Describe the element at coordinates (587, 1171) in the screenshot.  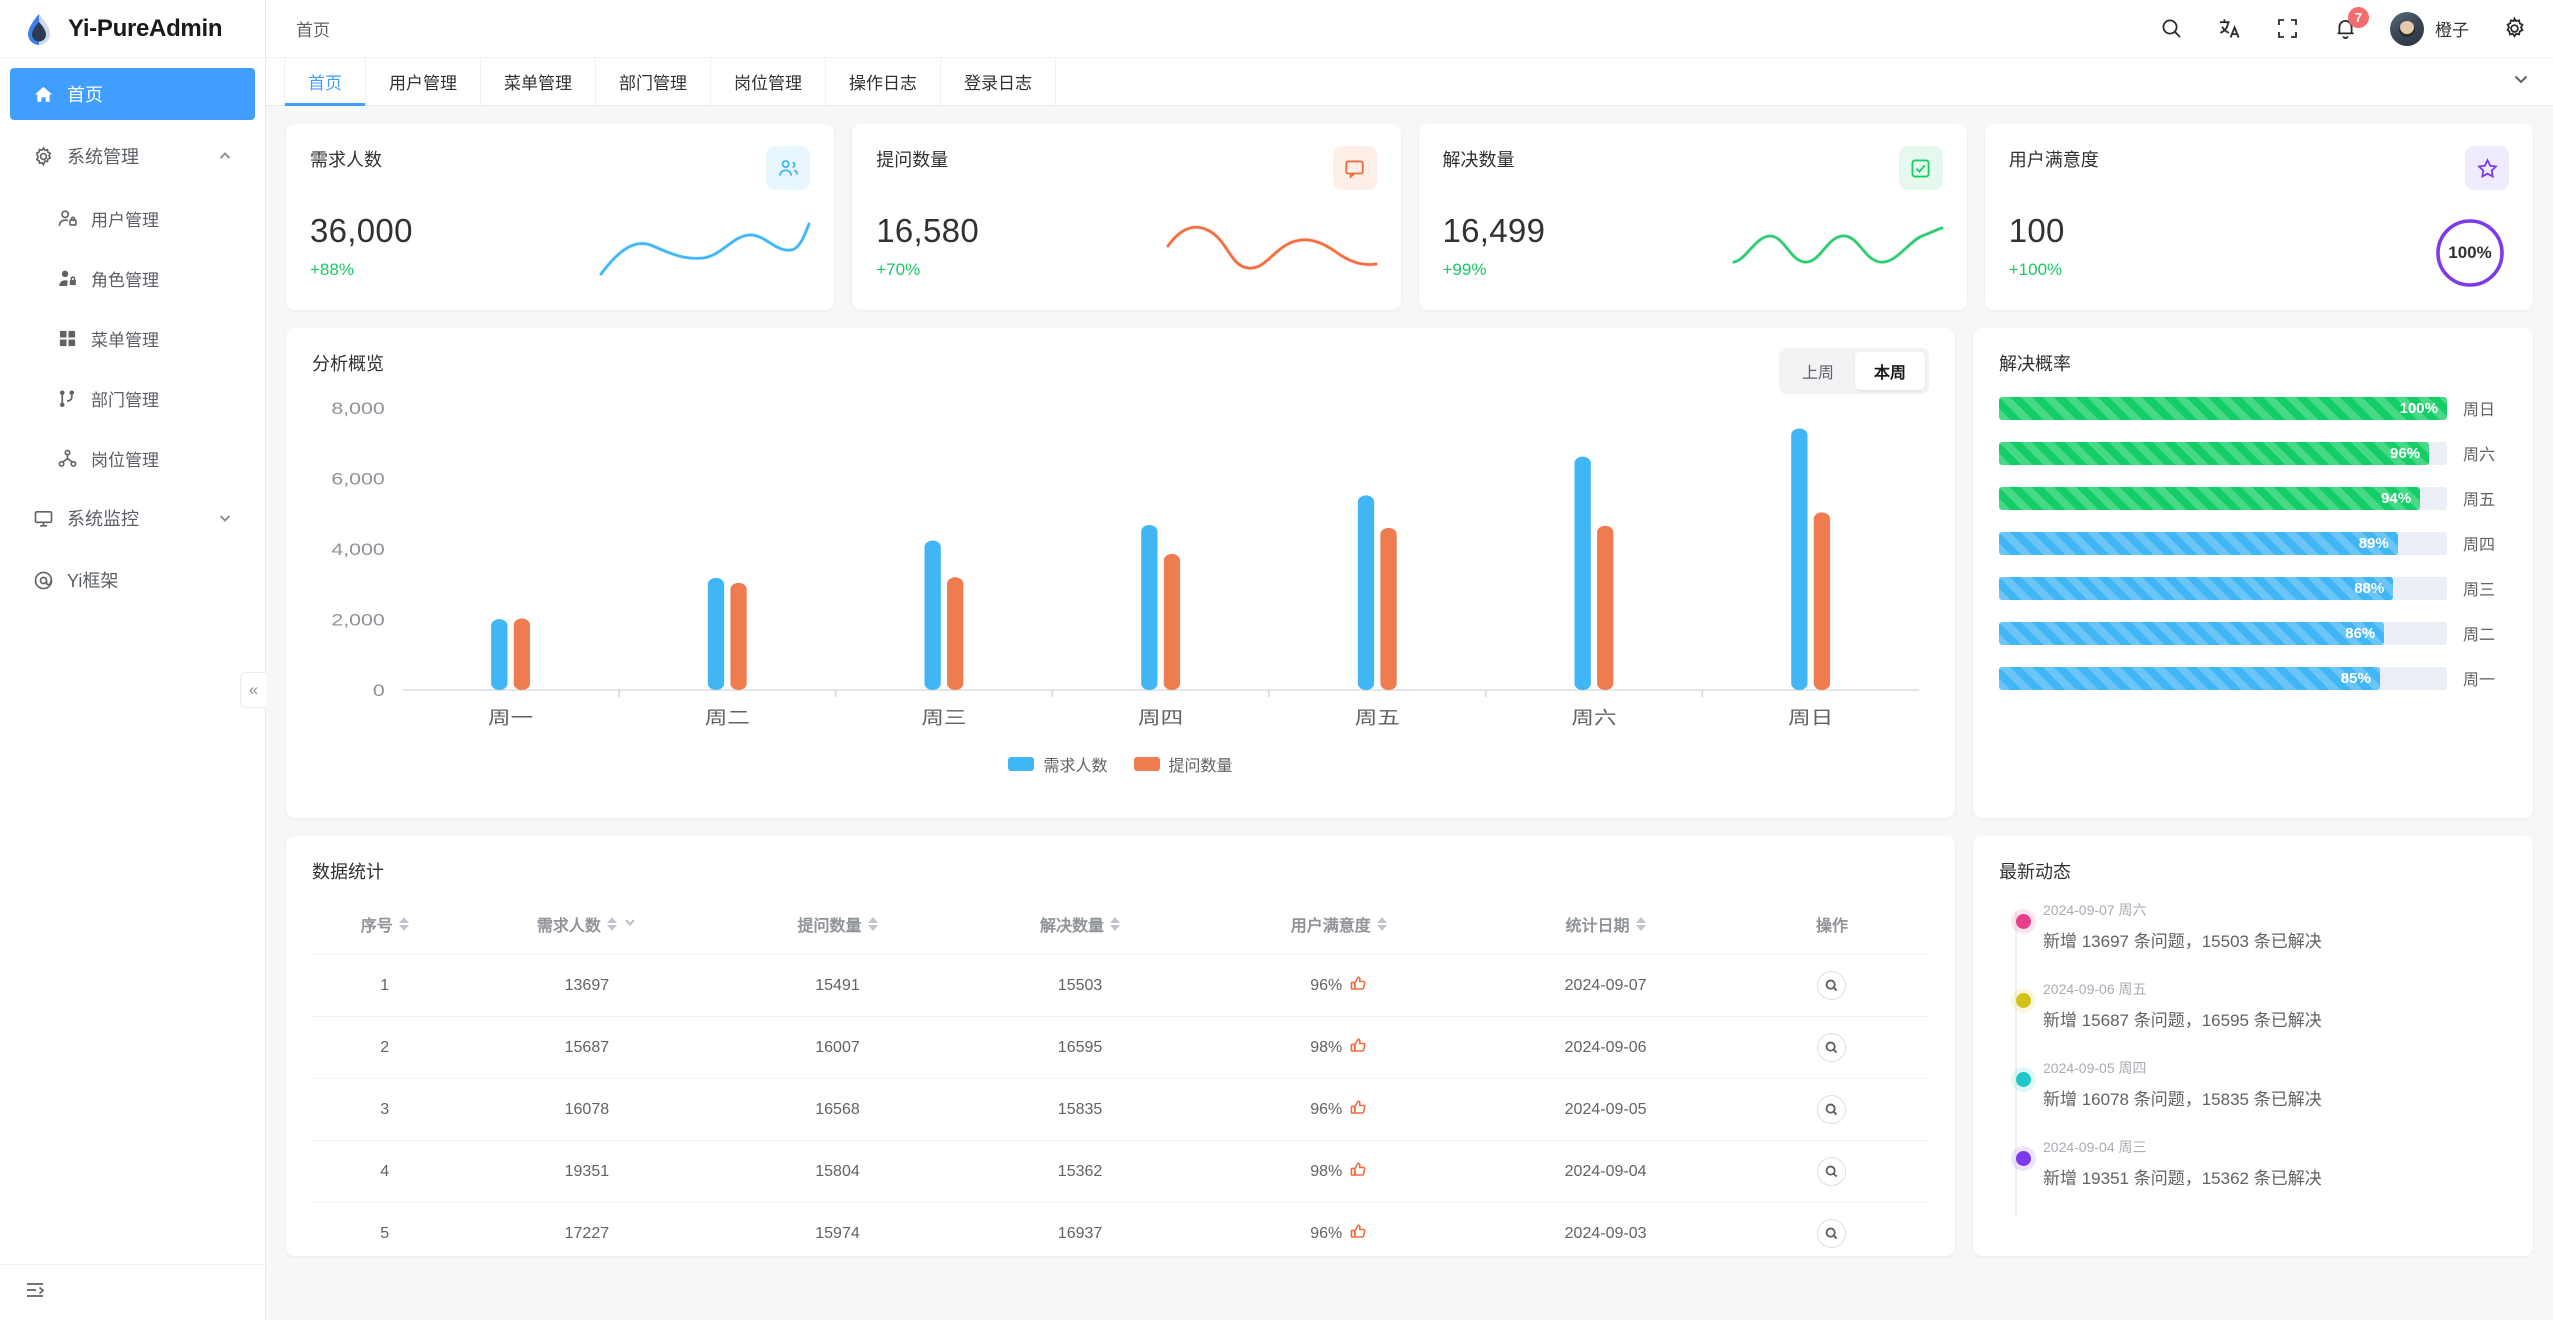
I see `cell-demand: 19351` at that location.